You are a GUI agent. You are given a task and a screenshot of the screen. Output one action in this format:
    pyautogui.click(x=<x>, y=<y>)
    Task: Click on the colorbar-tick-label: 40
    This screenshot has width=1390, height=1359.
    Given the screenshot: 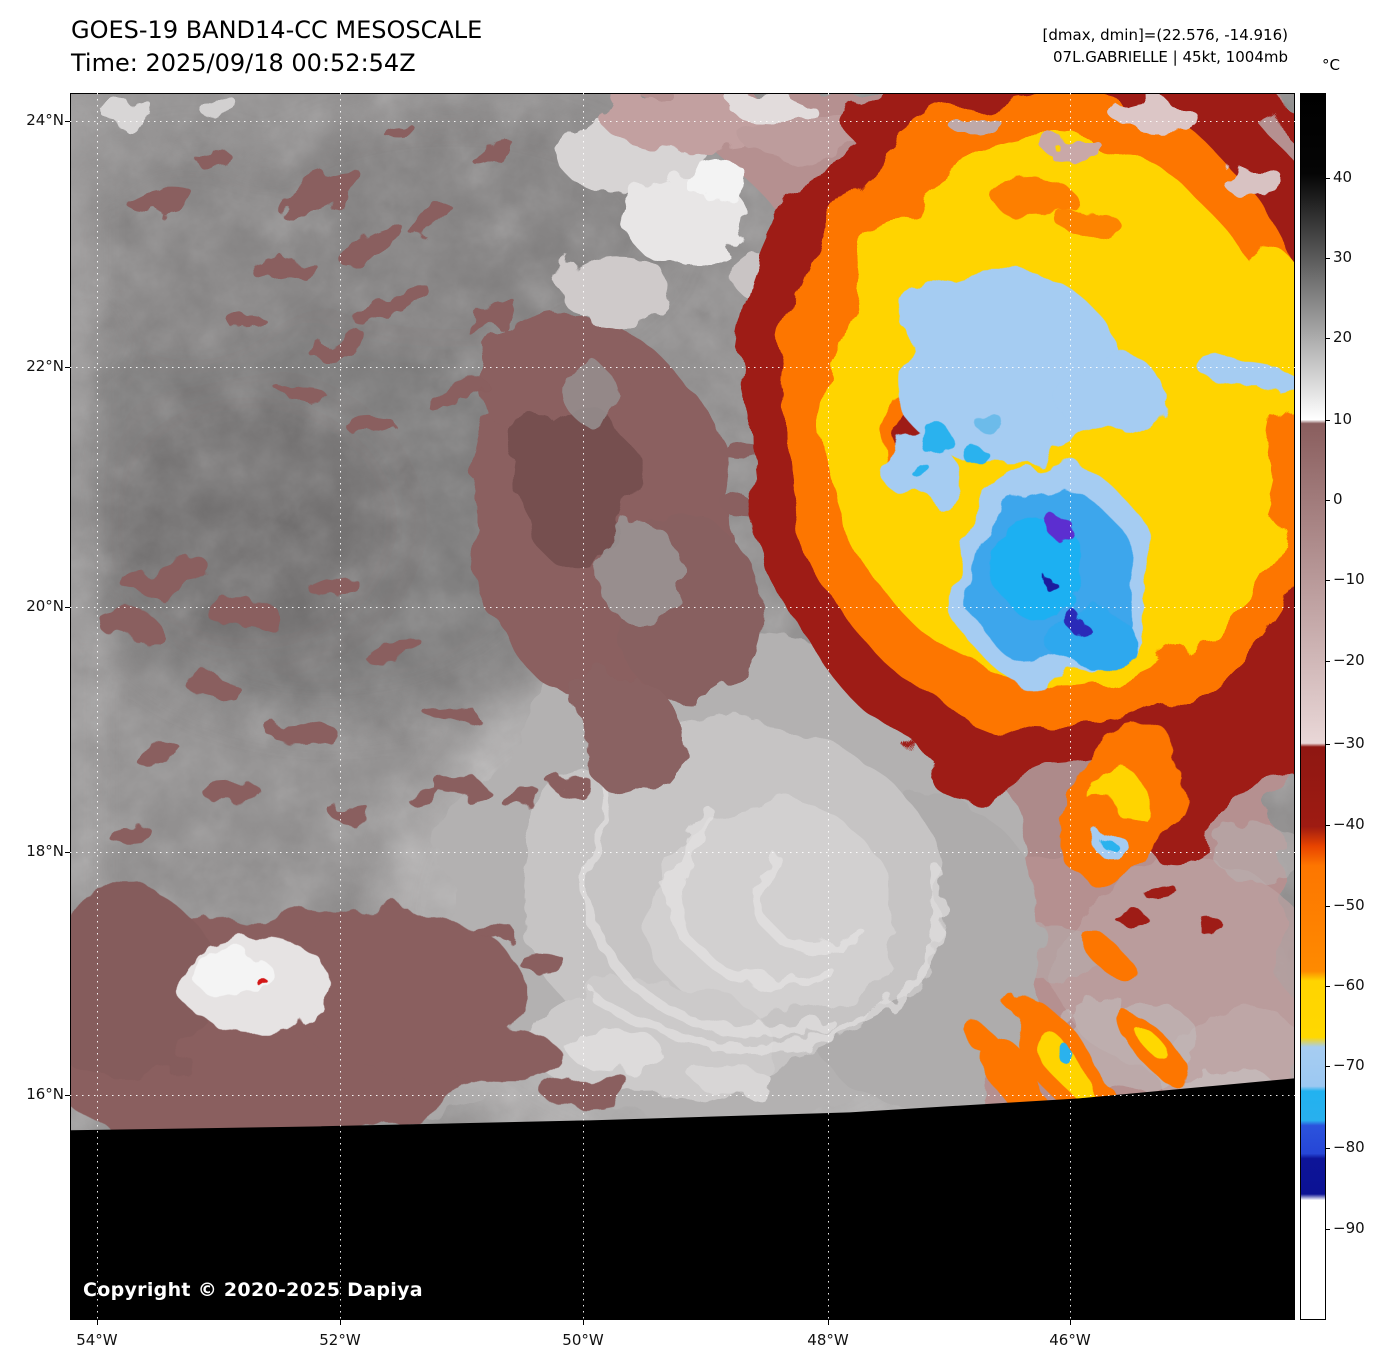 What is the action you would take?
    pyautogui.click(x=1343, y=177)
    